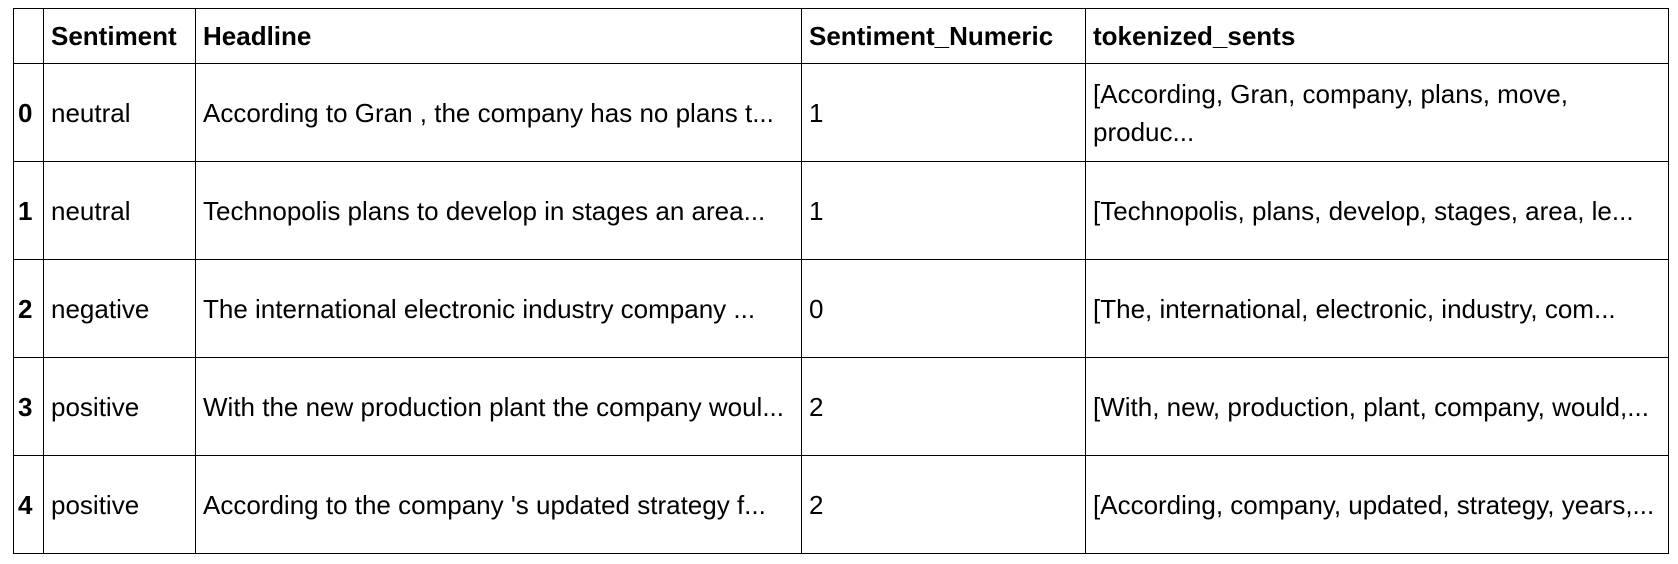  I want to click on row-index: 4, so click(28, 504).